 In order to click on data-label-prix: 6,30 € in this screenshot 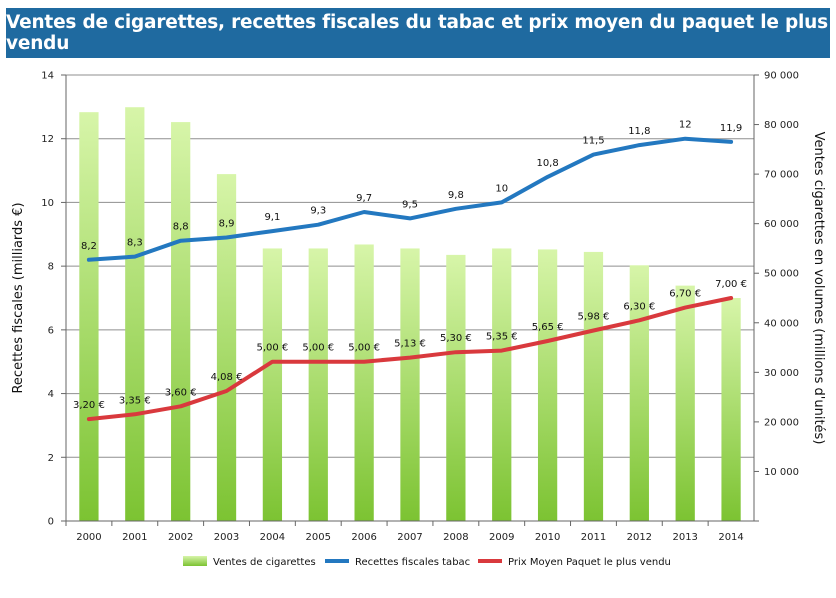, I will do `click(639, 306)`.